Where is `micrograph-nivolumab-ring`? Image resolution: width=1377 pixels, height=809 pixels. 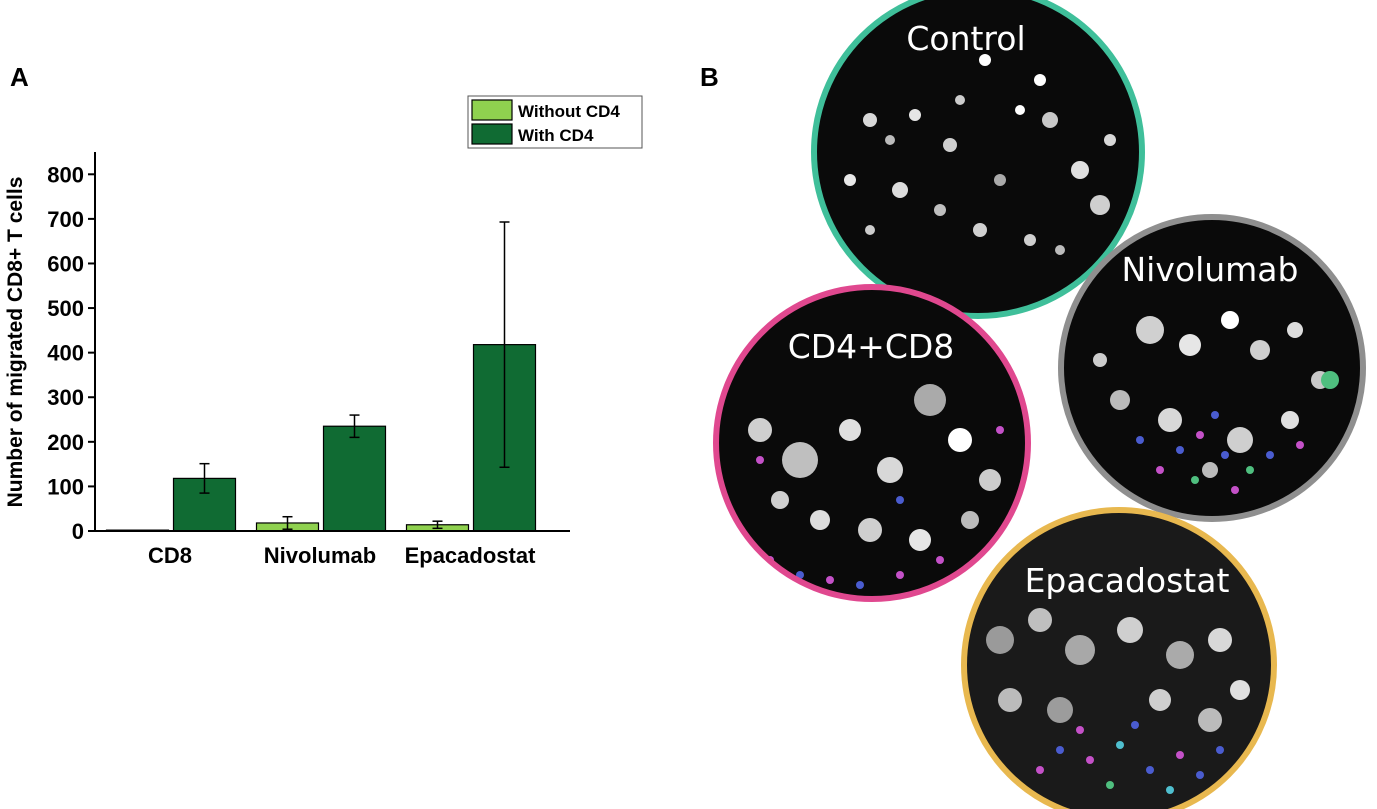
micrograph-nivolumab-ring is located at coordinates (1212, 368).